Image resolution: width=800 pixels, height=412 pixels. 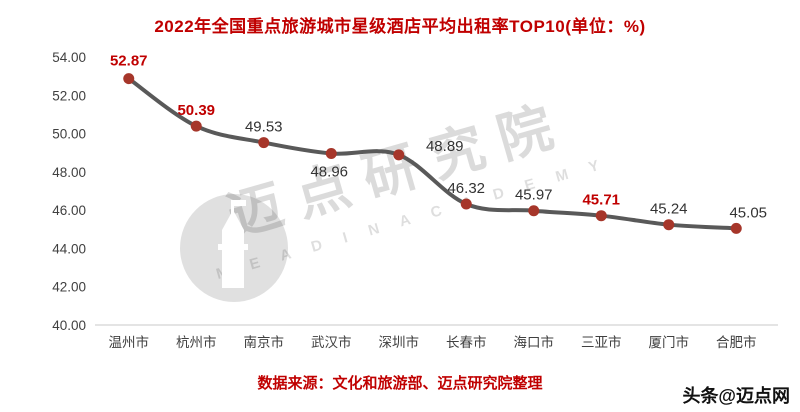 What do you see at coordinates (466, 188) in the screenshot?
I see `data-point-label: 46.32` at bounding box center [466, 188].